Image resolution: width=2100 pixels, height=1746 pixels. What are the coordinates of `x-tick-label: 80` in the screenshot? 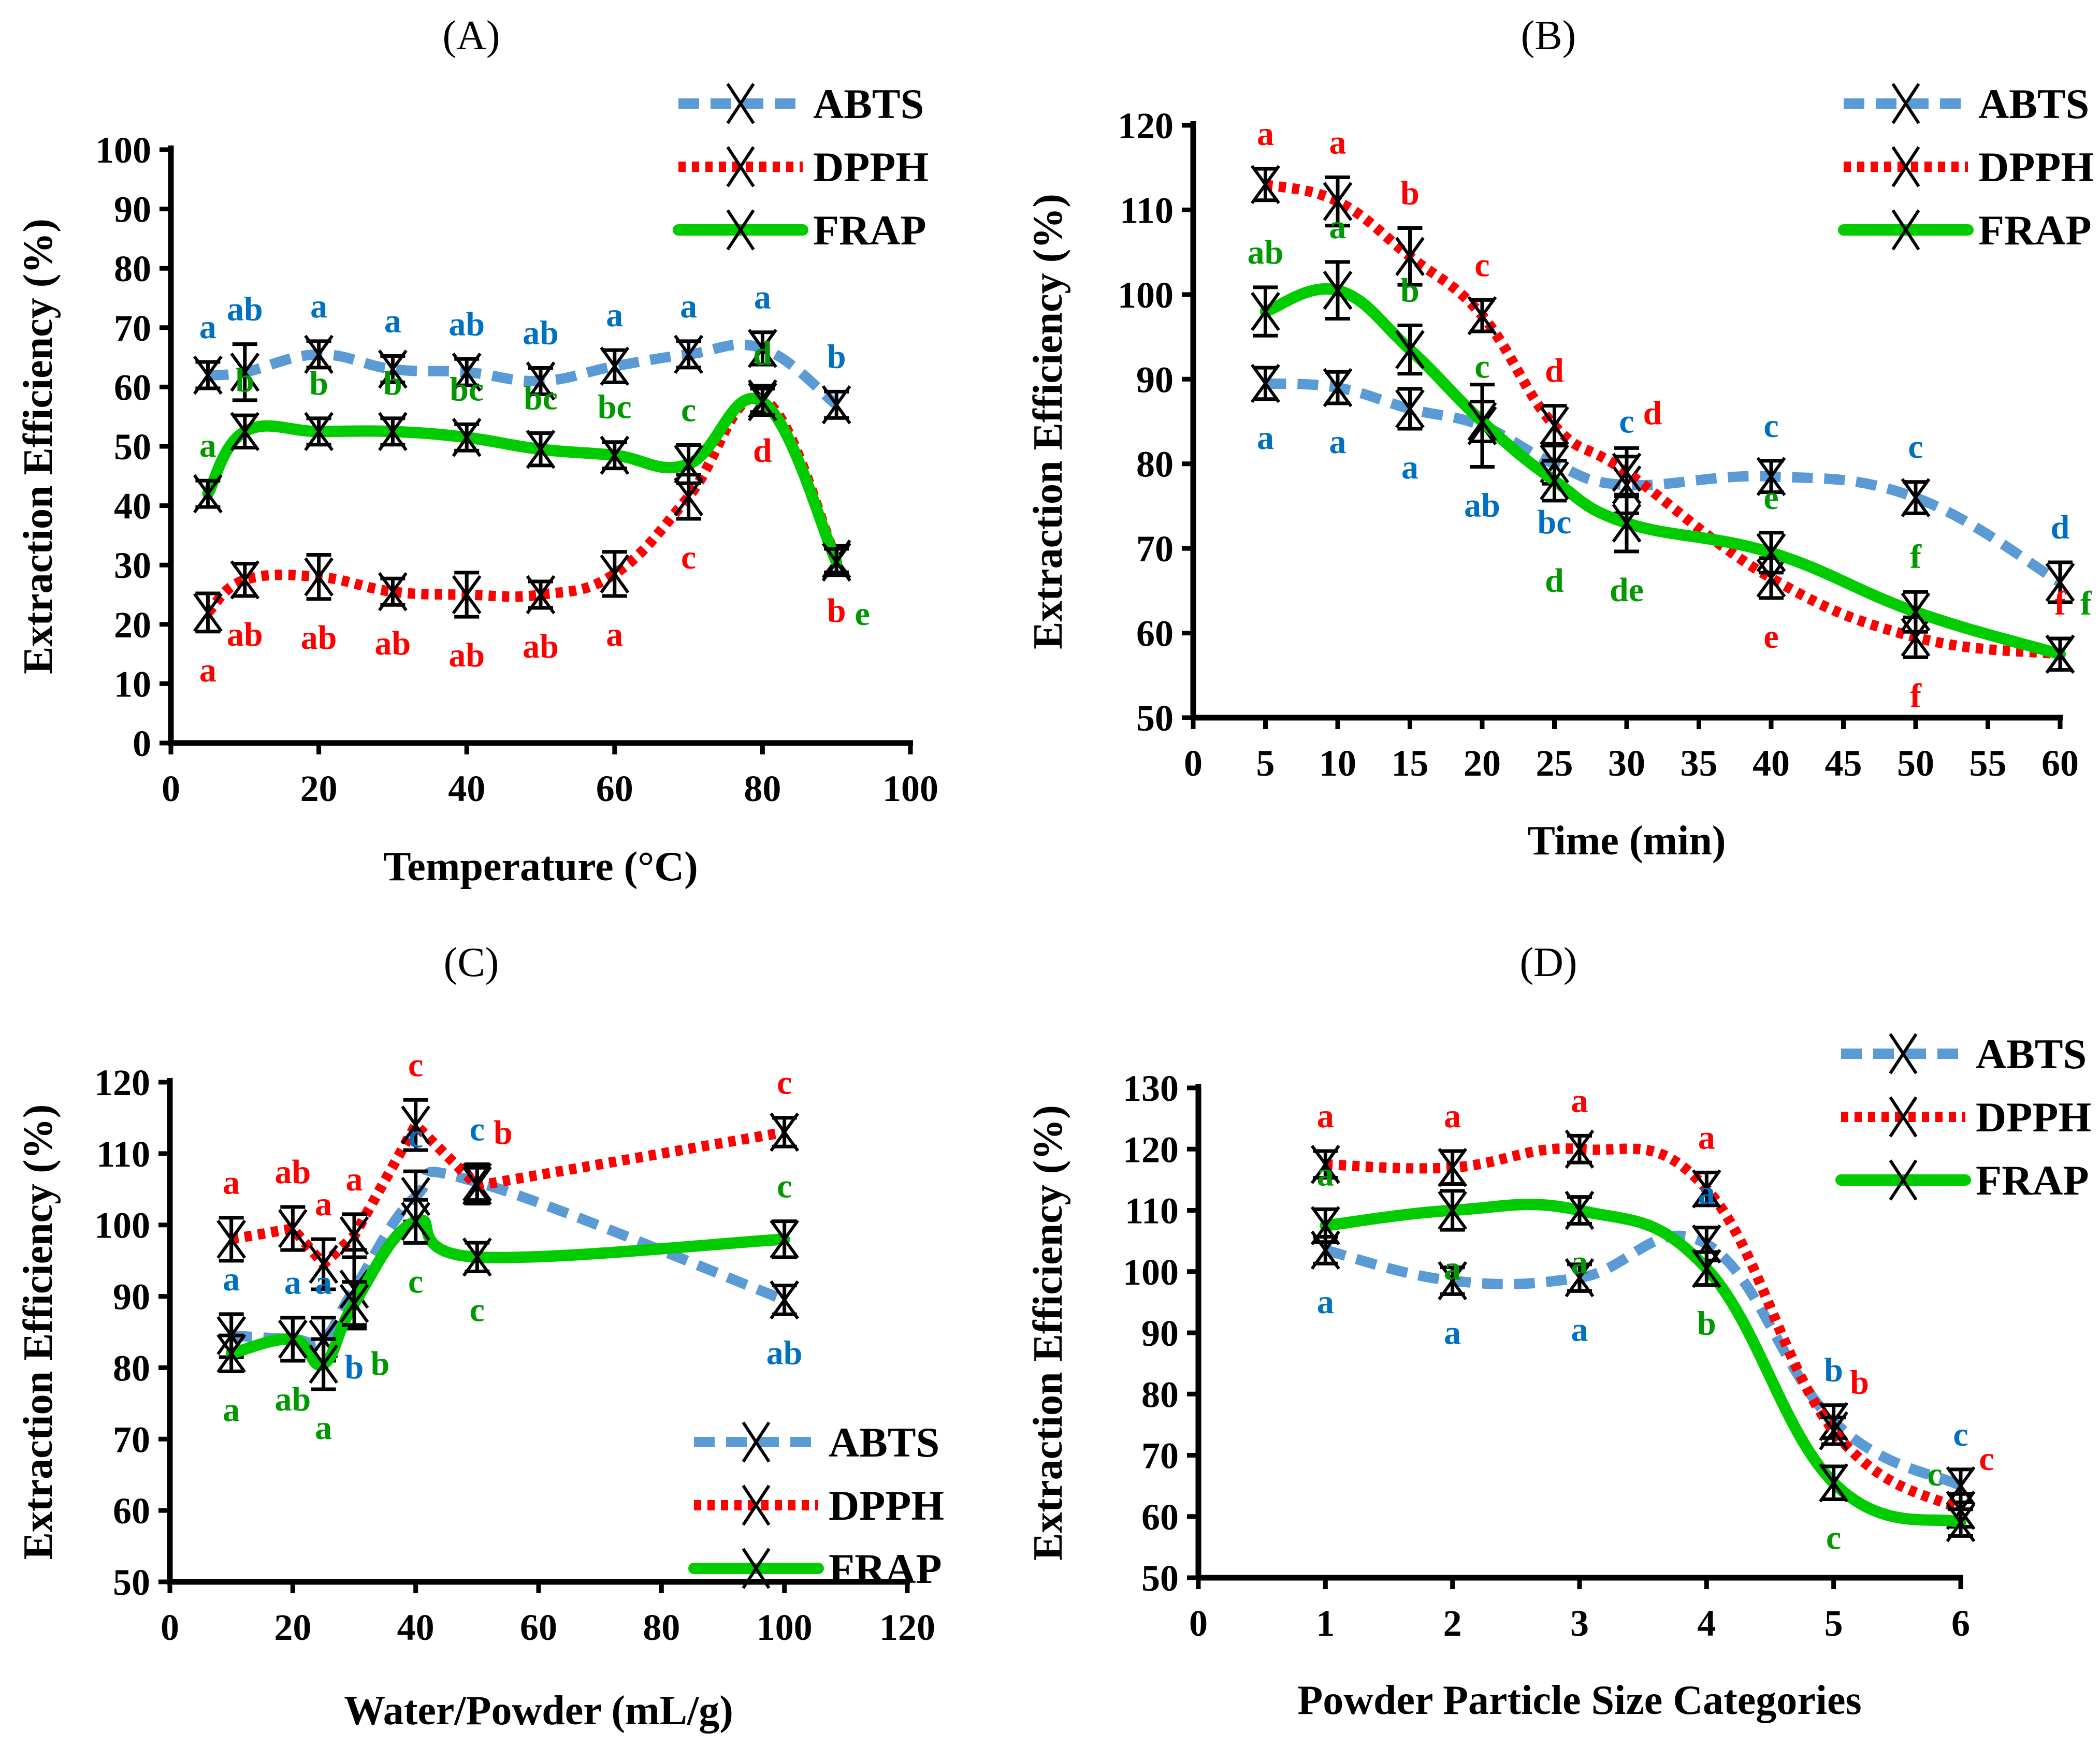 It's located at (763, 789).